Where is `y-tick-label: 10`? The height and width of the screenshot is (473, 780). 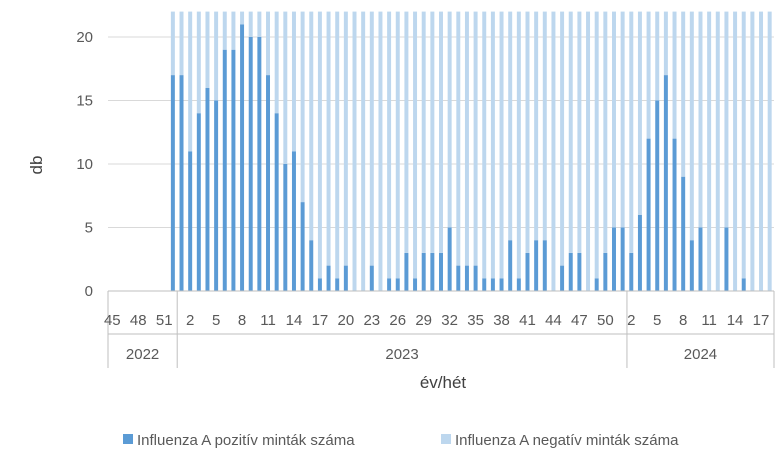 y-tick-label: 10 is located at coordinates (84, 164).